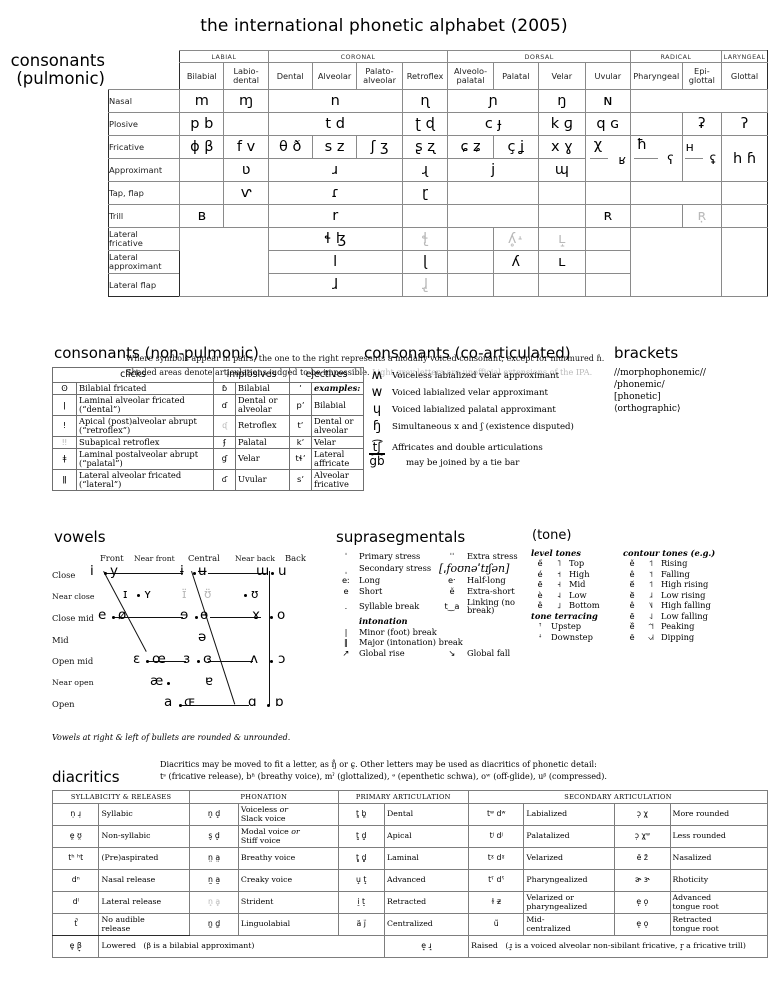 This screenshot has height=995, width=768. What do you see at coordinates (561, 147) in the screenshot?
I see `cell-fricative-velar: x ɣ` at bounding box center [561, 147].